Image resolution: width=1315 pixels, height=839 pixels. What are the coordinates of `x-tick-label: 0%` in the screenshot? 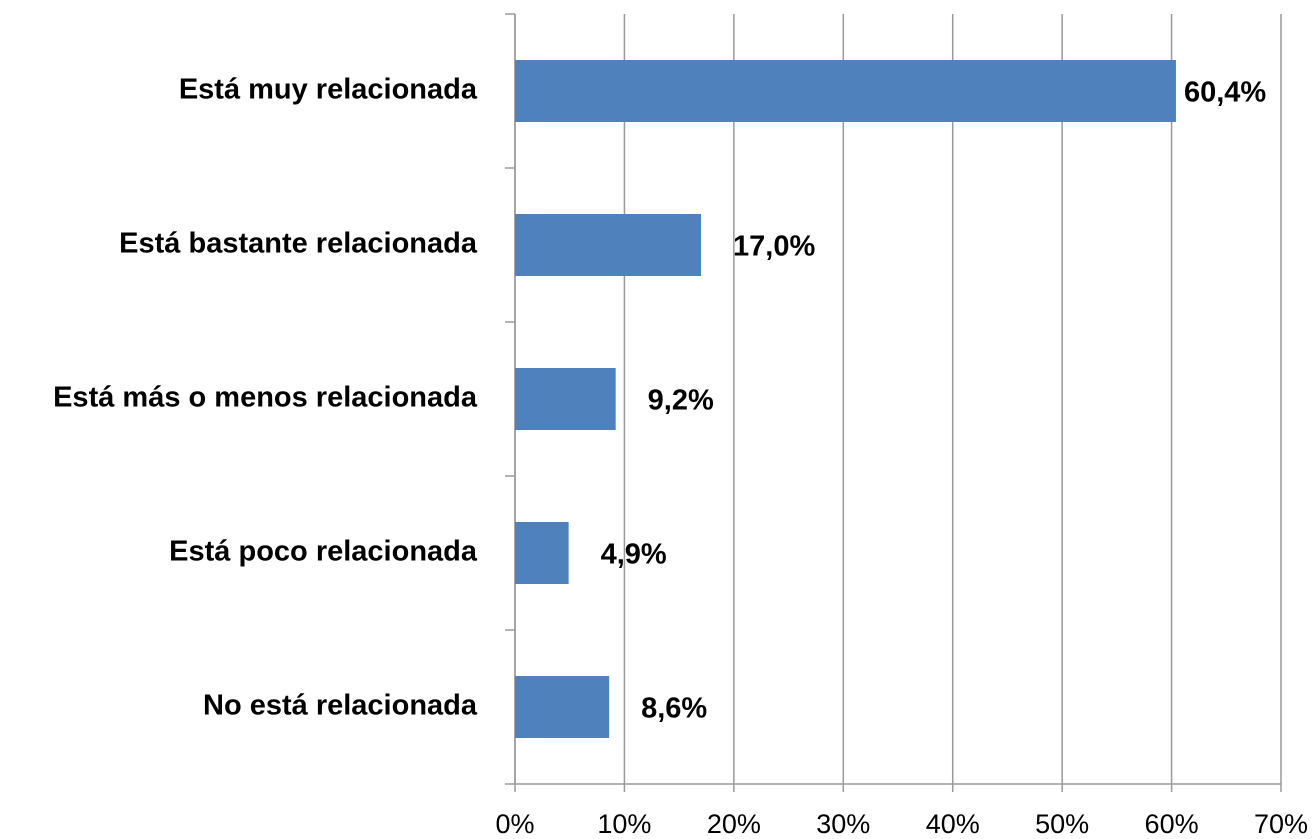 It's located at (514, 824).